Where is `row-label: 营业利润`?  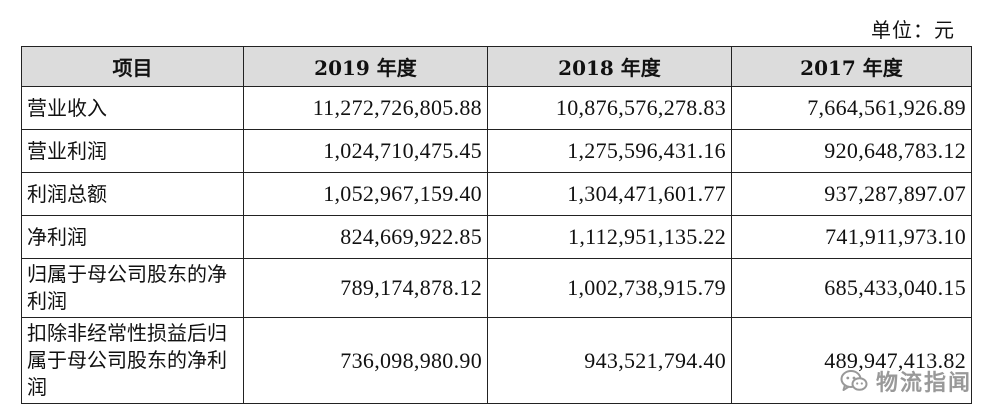
row-label: 营业利润 is located at coordinates (132, 151).